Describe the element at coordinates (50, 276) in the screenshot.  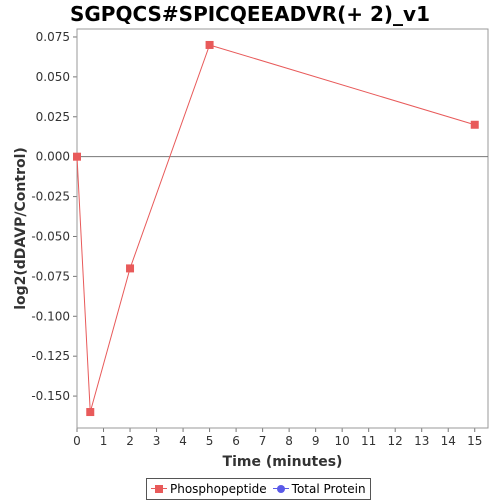
I see `y-tick-label: -0.075` at that location.